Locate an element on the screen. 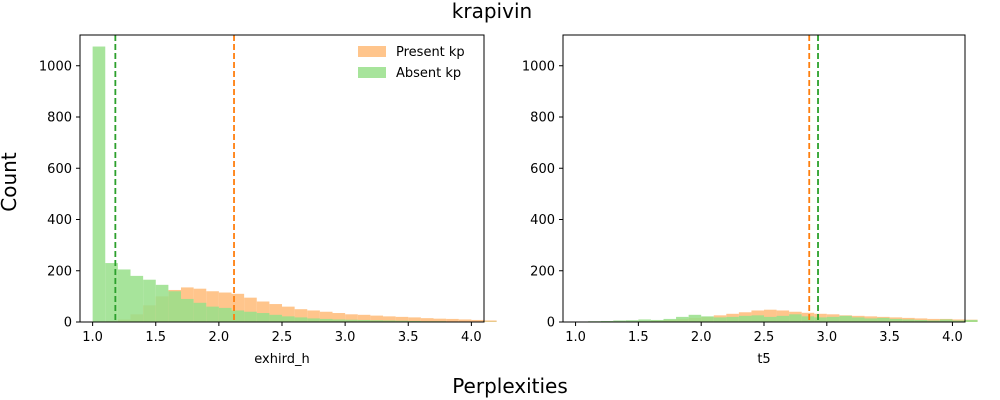 This screenshot has width=1000, height=400. absent-legend-swatch is located at coordinates (372, 72).